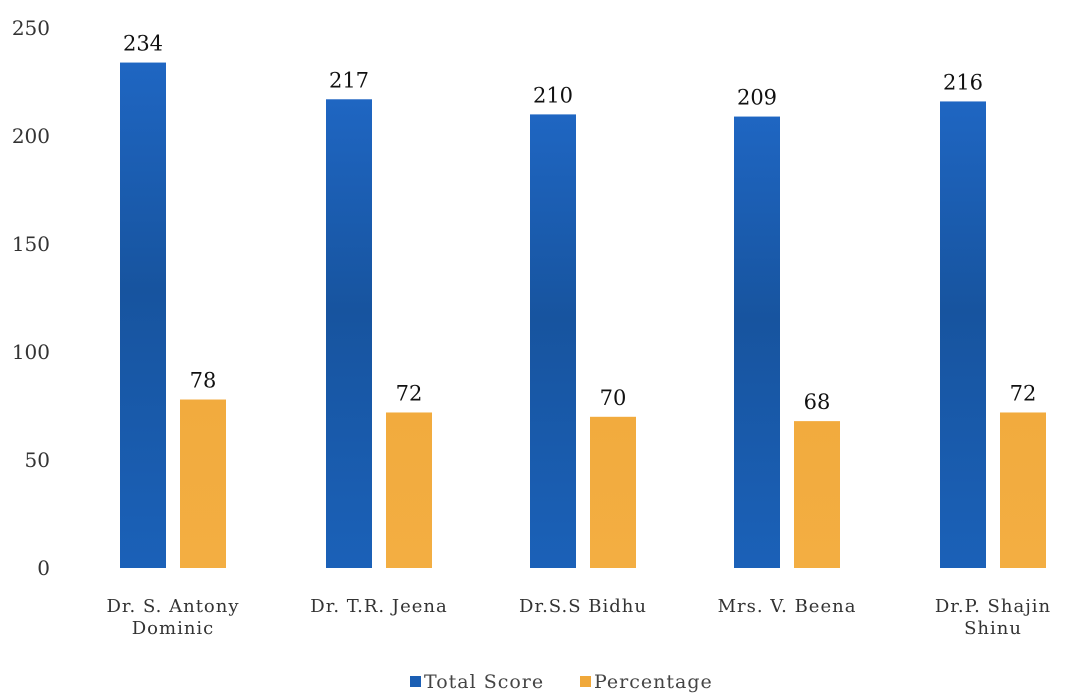 Image resolution: width=1074 pixels, height=699 pixels. What do you see at coordinates (203, 381) in the screenshot?
I see `percentage-data-label: 78` at bounding box center [203, 381].